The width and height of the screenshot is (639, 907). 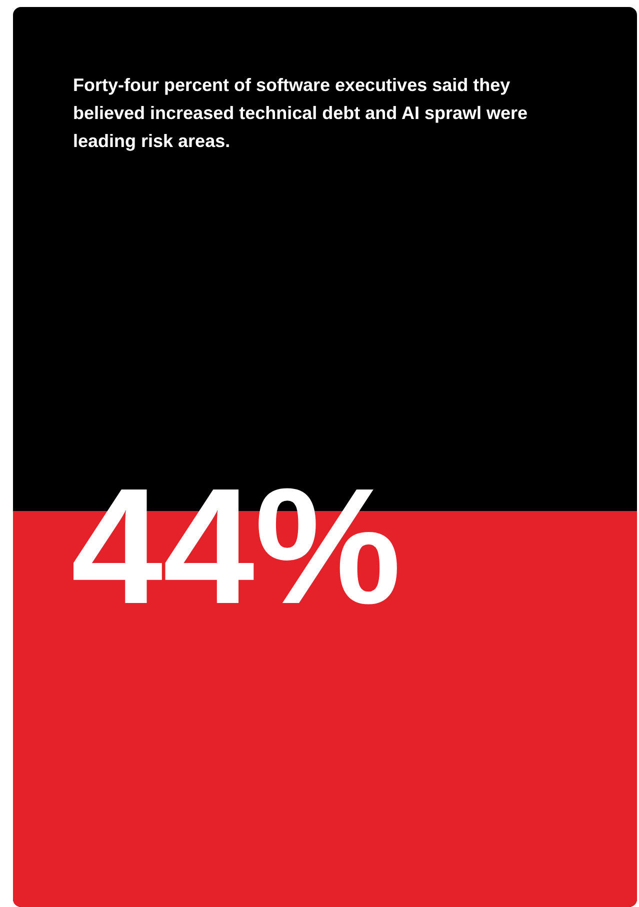 What do you see at coordinates (236, 546) in the screenshot?
I see `data-label: 44%` at bounding box center [236, 546].